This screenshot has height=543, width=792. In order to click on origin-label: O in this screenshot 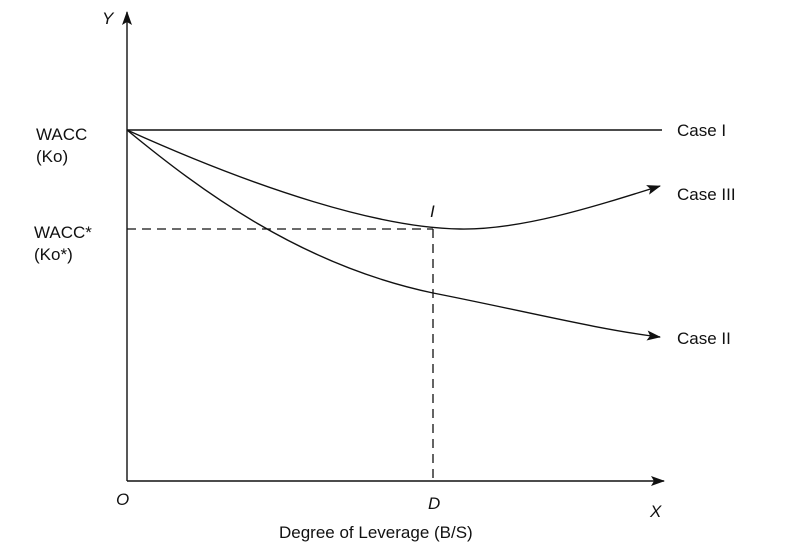, I will do `click(123, 499)`.